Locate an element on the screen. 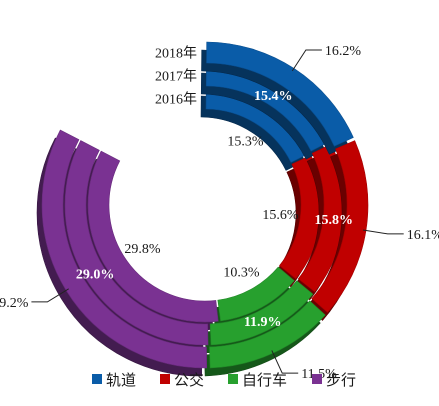 This screenshot has width=439, height=406. data-label: 15.4% is located at coordinates (273, 96).